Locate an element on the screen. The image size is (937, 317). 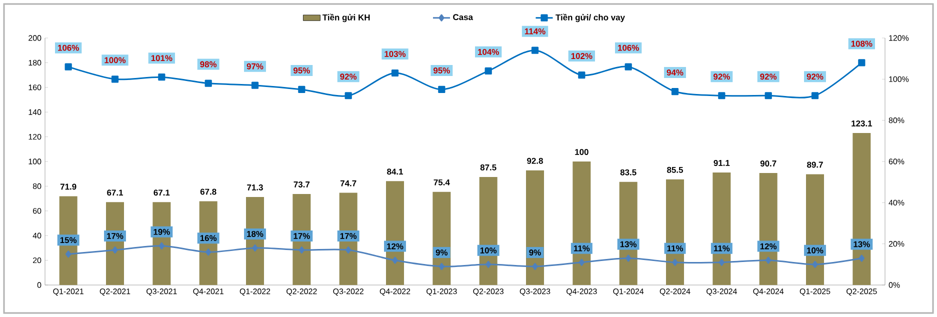
data-label: 74.7 is located at coordinates (348, 183).